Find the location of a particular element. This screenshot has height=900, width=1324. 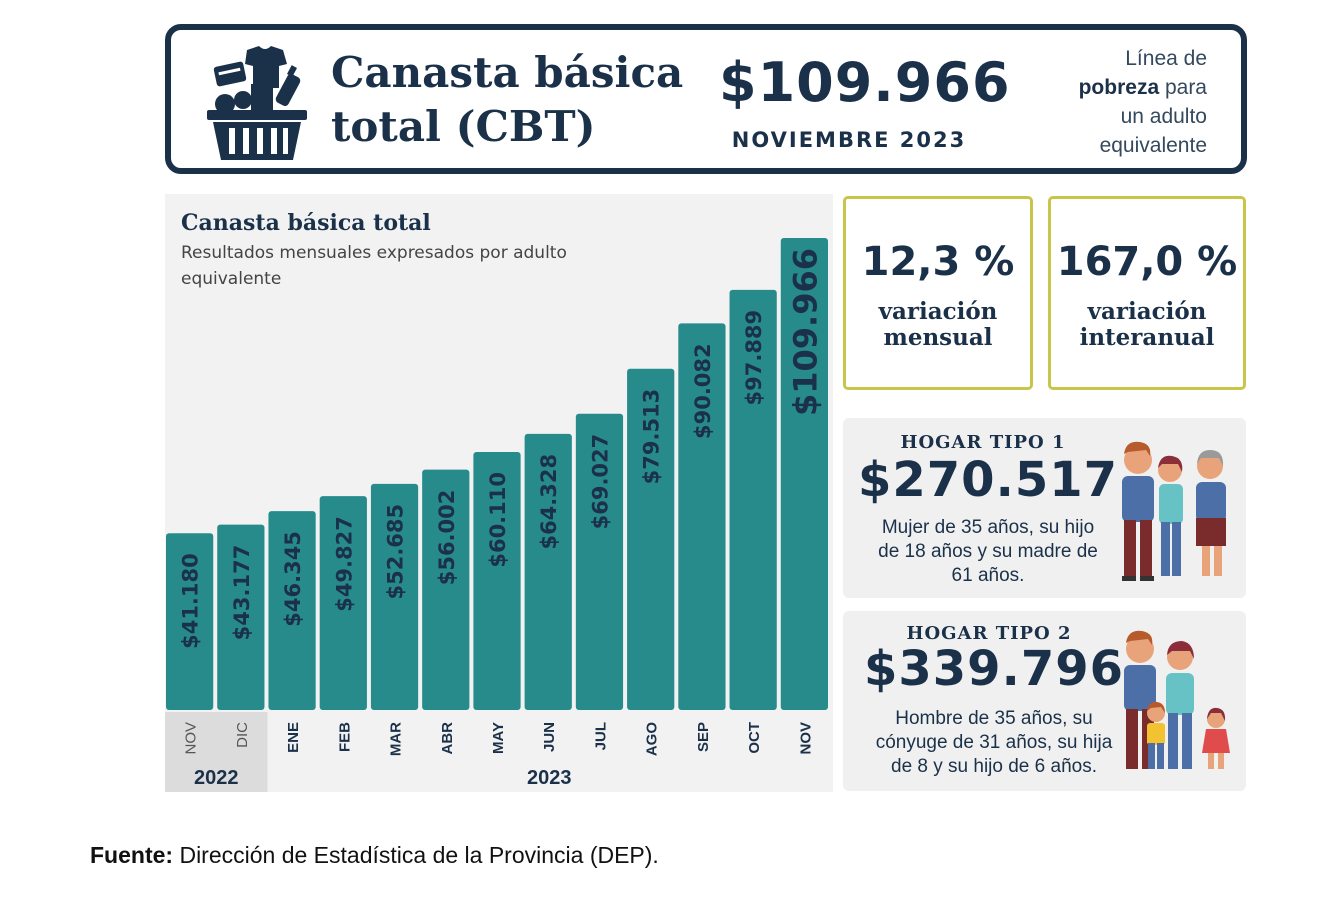

stat-label-line-2: mensual is located at coordinates (938, 337).